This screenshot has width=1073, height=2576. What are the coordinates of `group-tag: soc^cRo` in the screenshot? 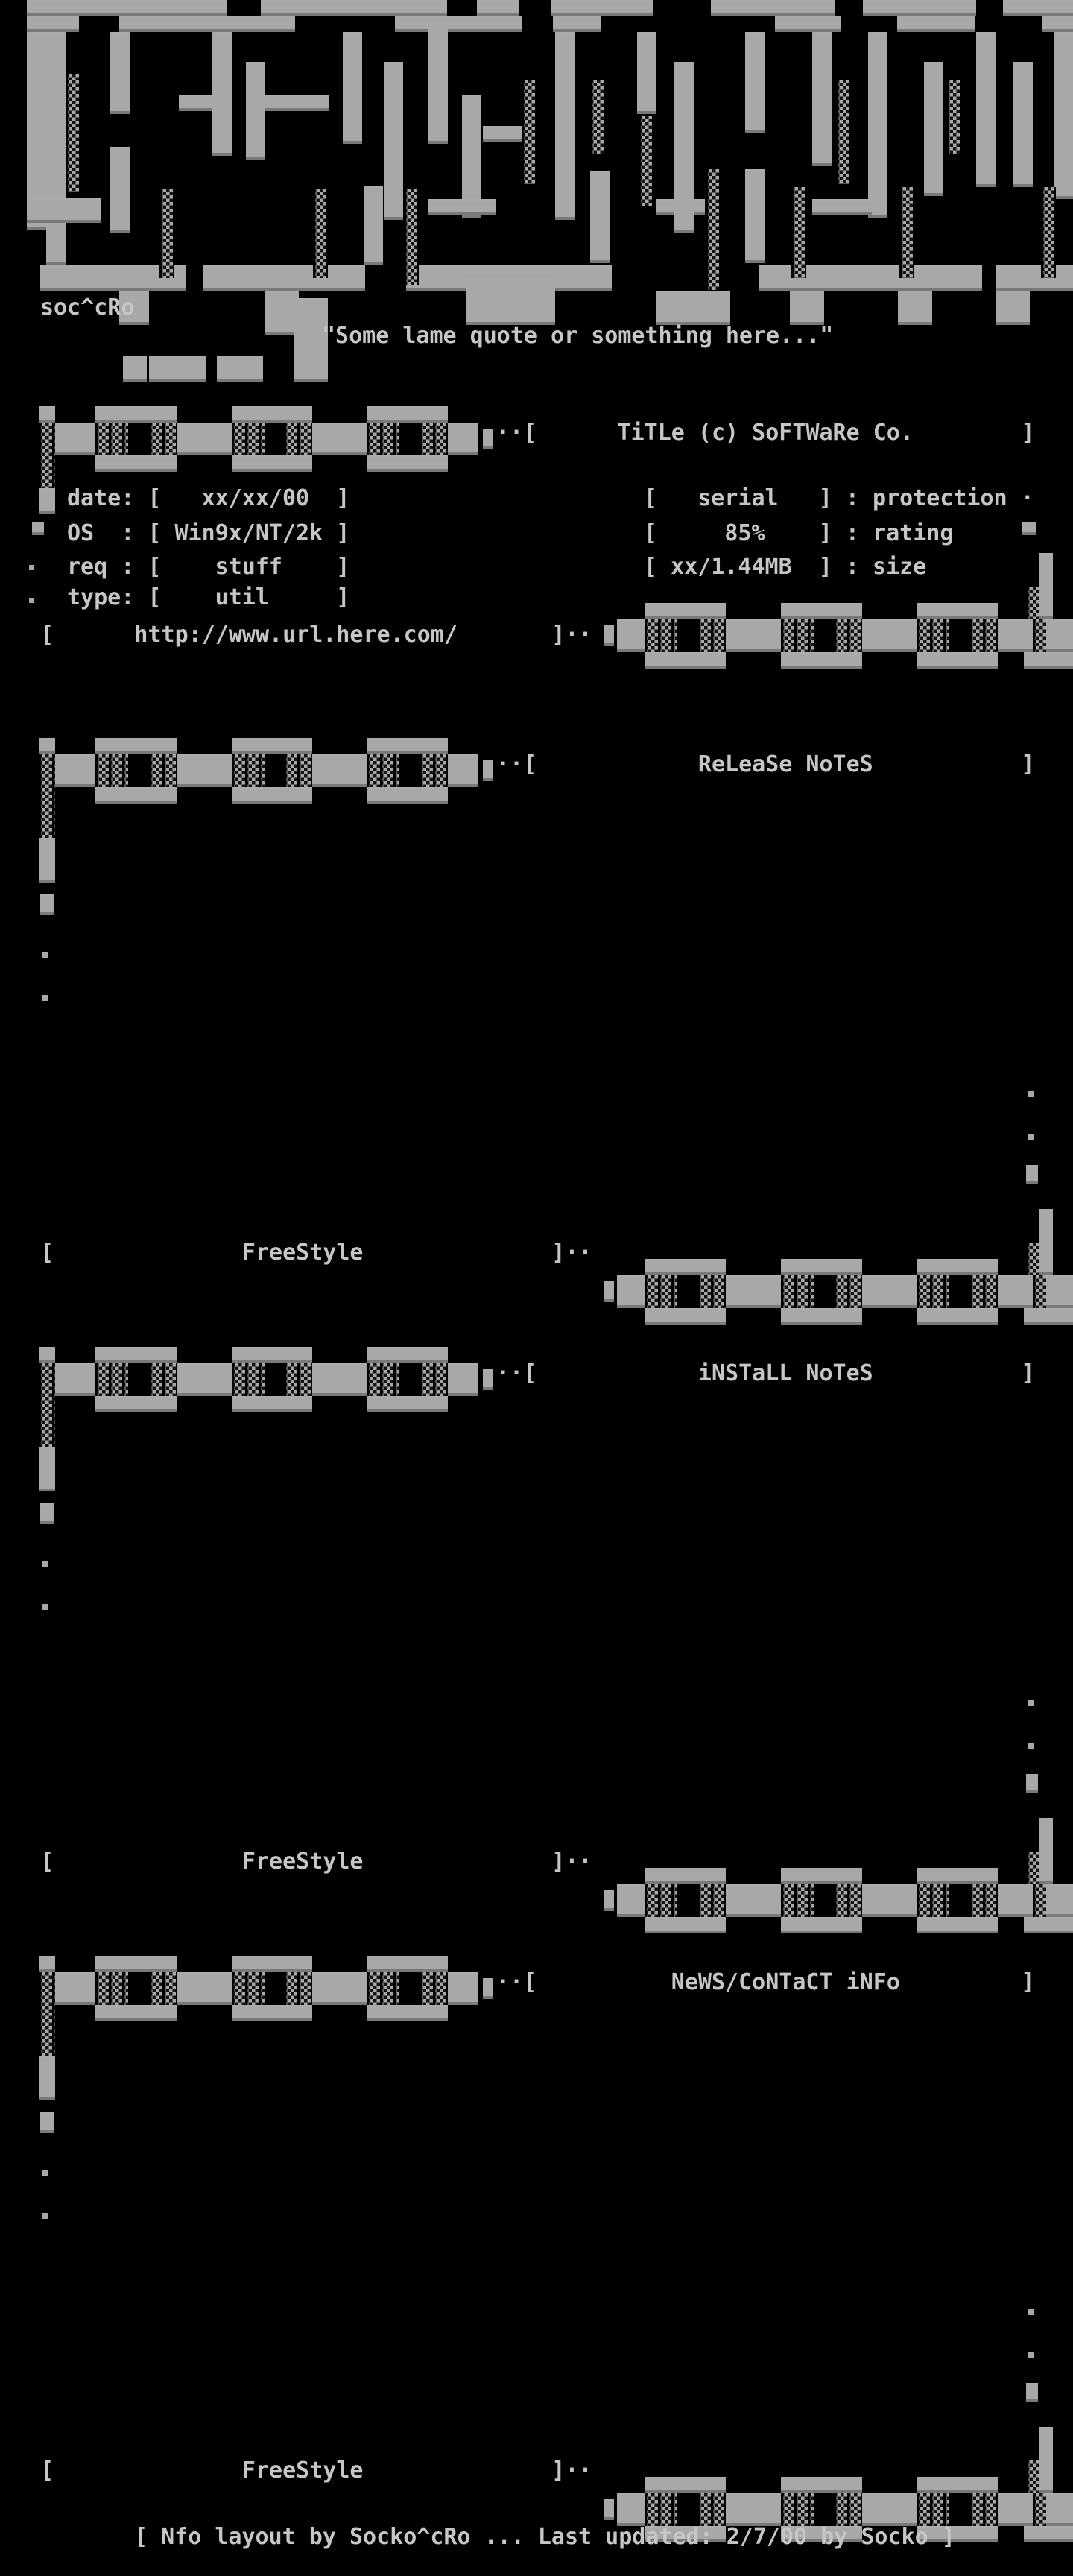 It's located at (87, 307).